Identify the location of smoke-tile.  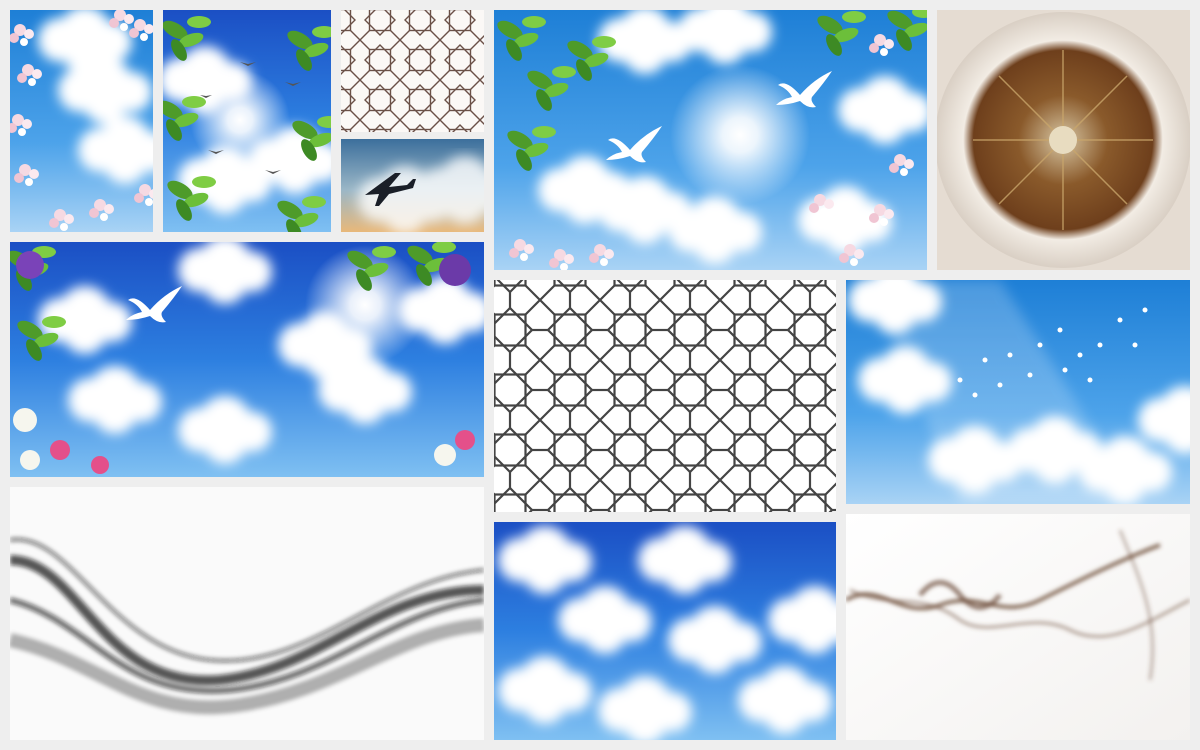
(1018, 627).